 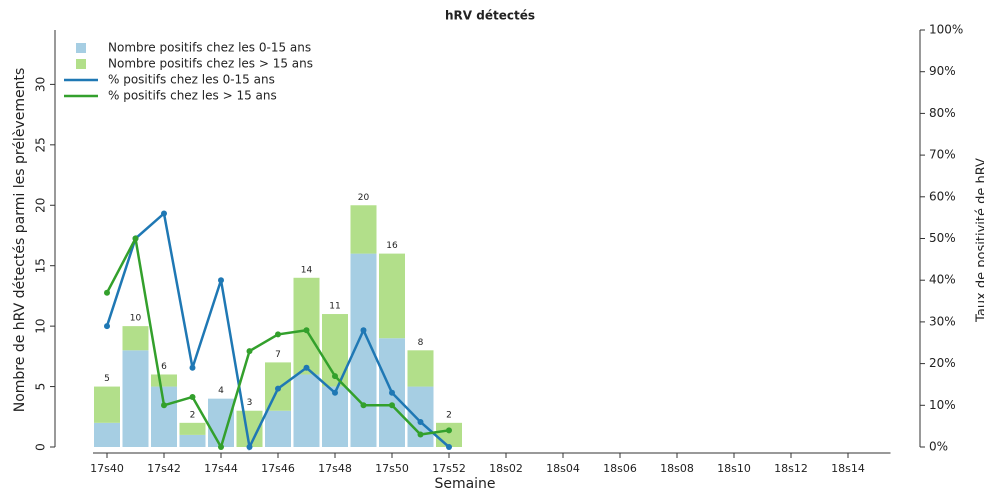 I want to click on y2-tick-label: 0%, so click(x=938, y=447).